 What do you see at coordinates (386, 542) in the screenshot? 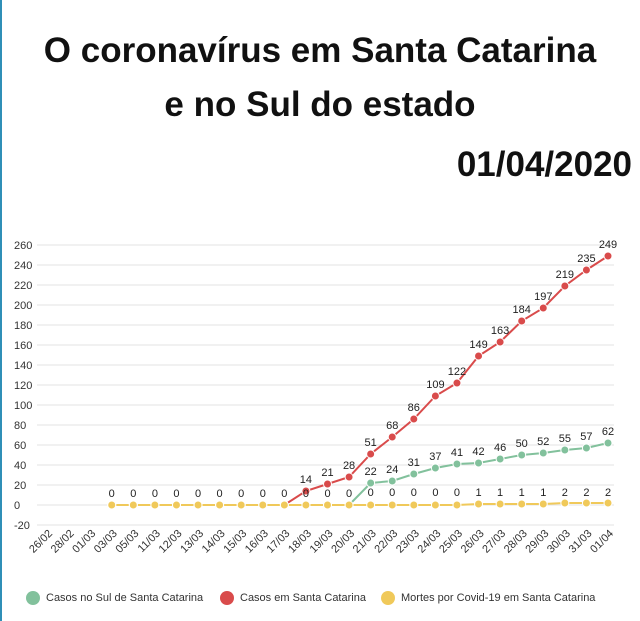
I see `x-tick-label: 22/03` at bounding box center [386, 542].